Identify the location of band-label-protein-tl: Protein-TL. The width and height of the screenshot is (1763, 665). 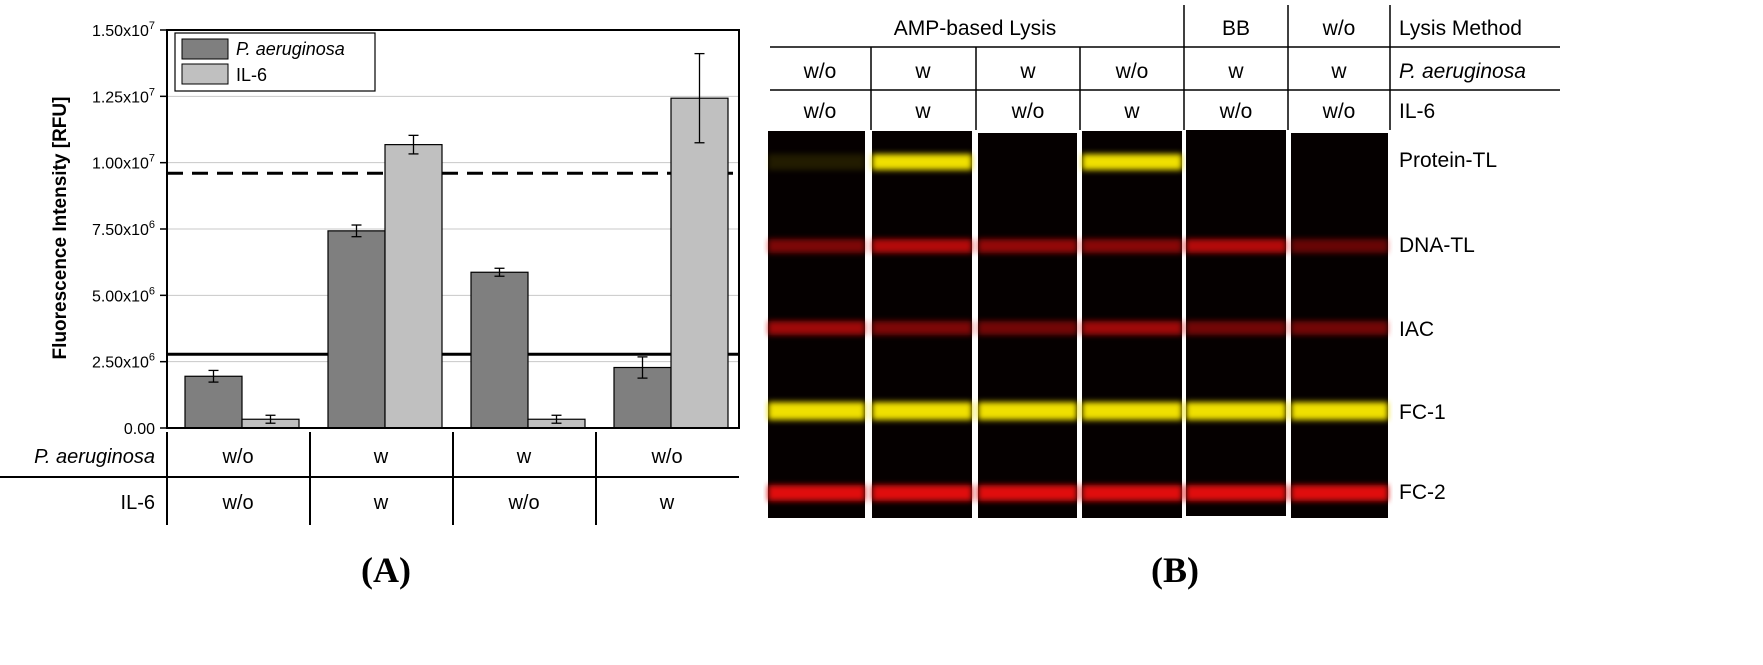
(1448, 160).